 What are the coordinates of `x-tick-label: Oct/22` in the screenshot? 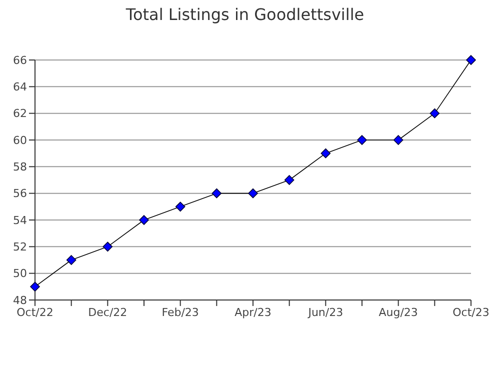 It's located at (35, 312).